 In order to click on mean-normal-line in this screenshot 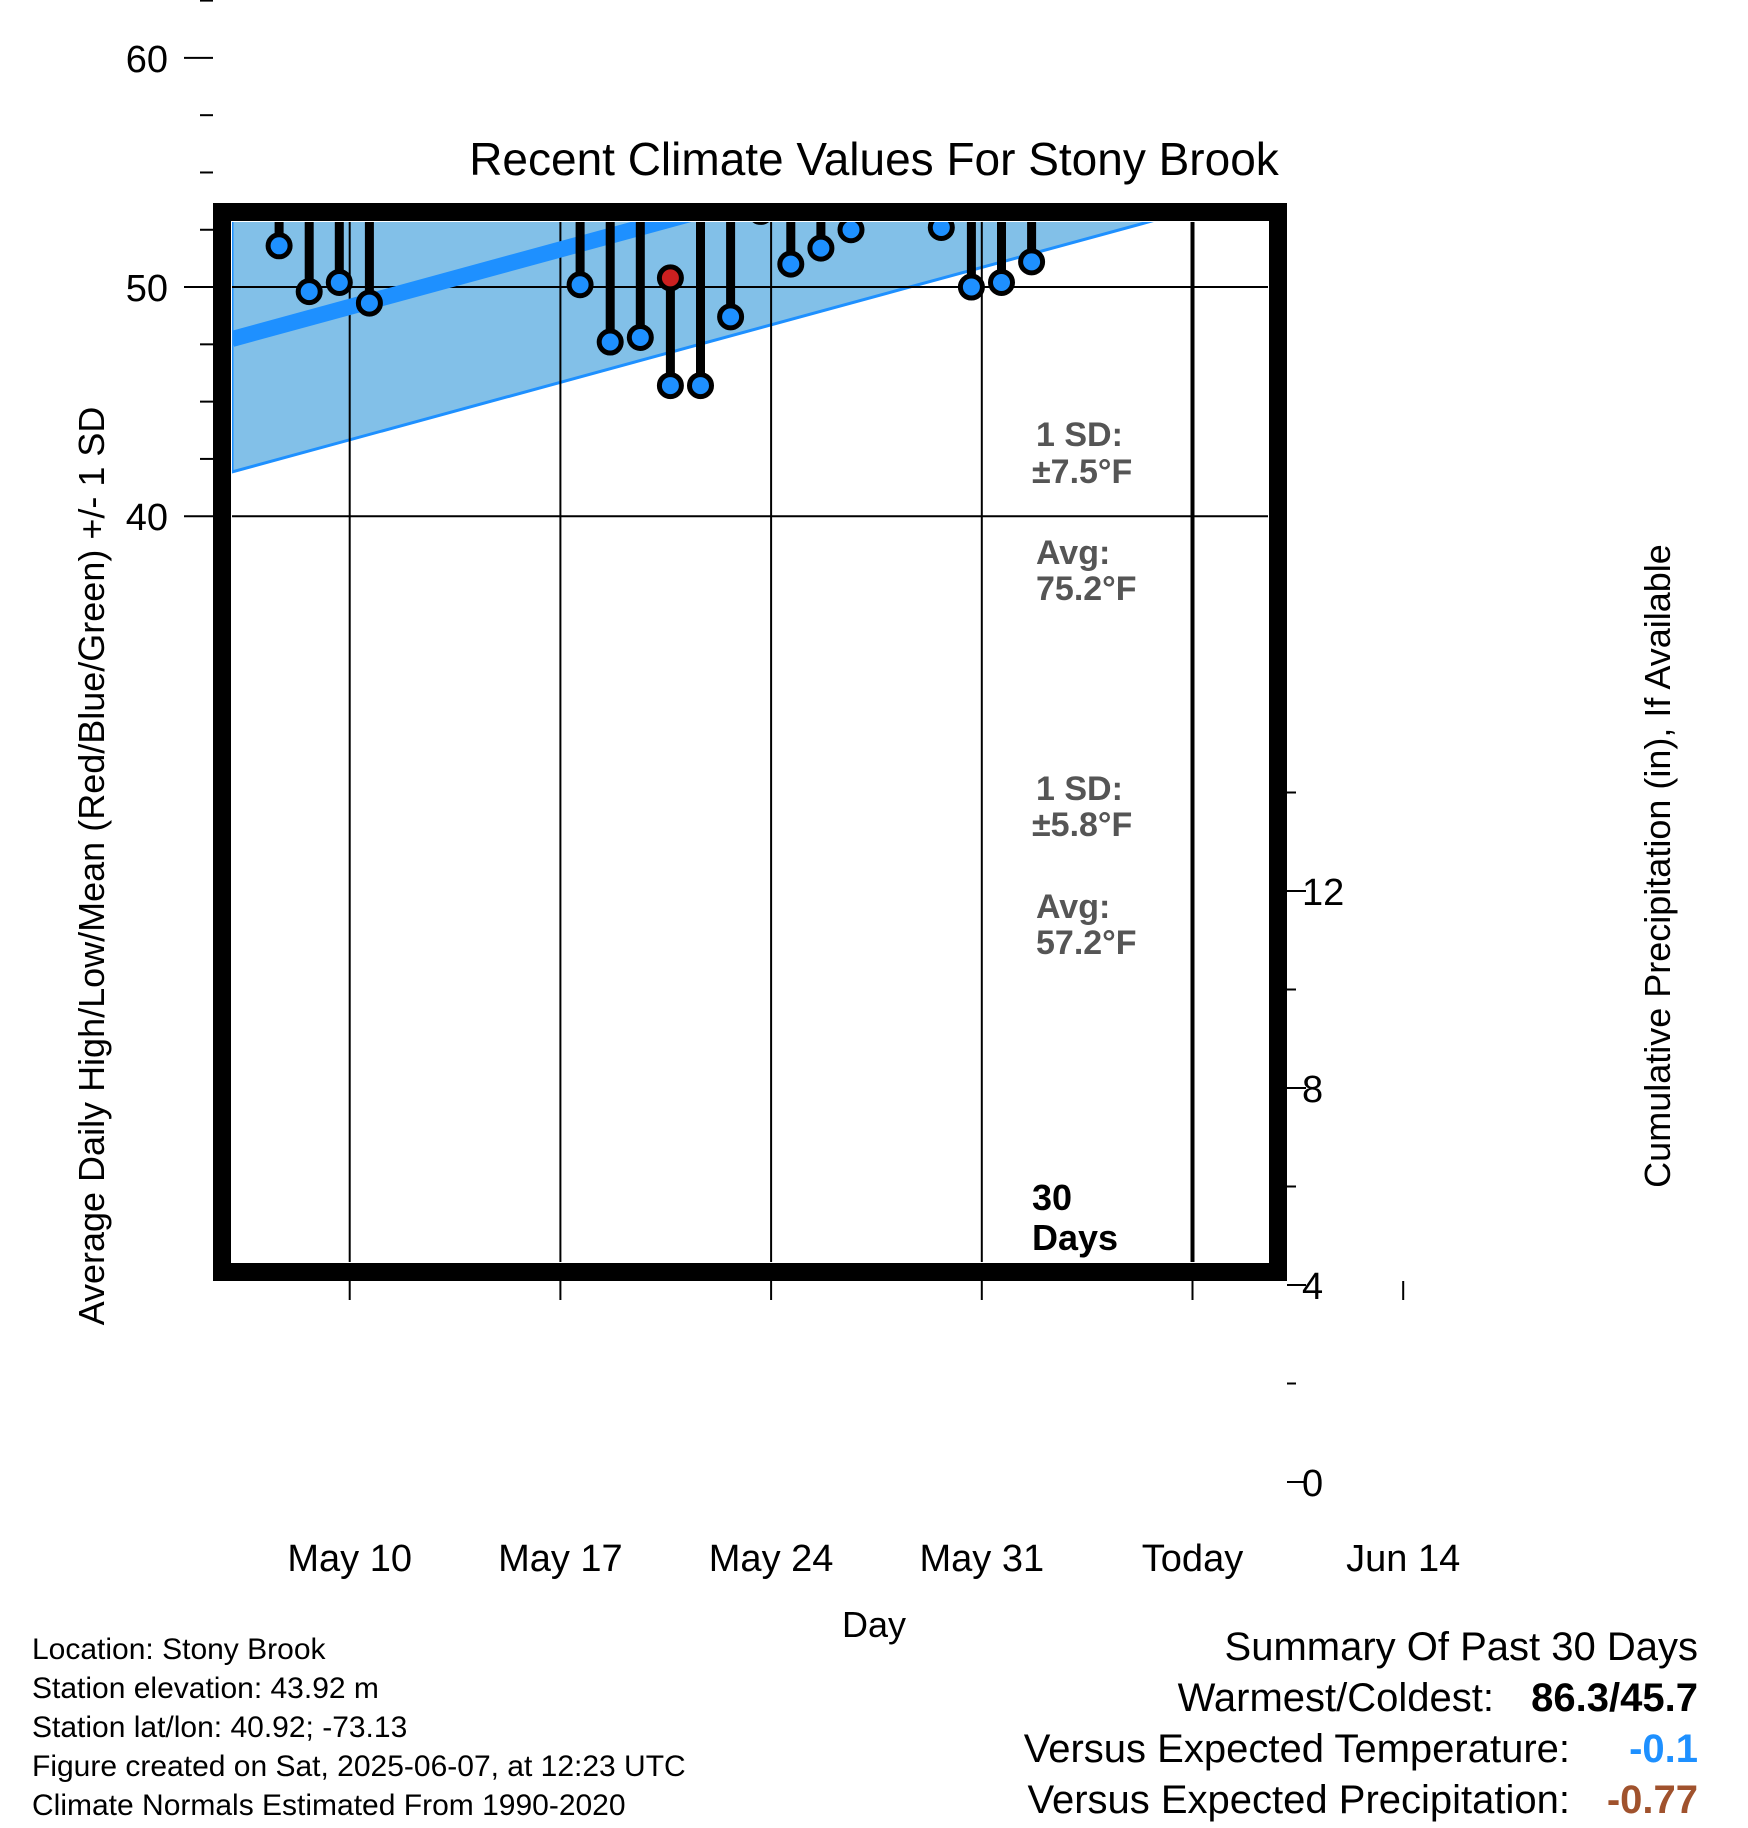, I will do `click(750, 58)`.